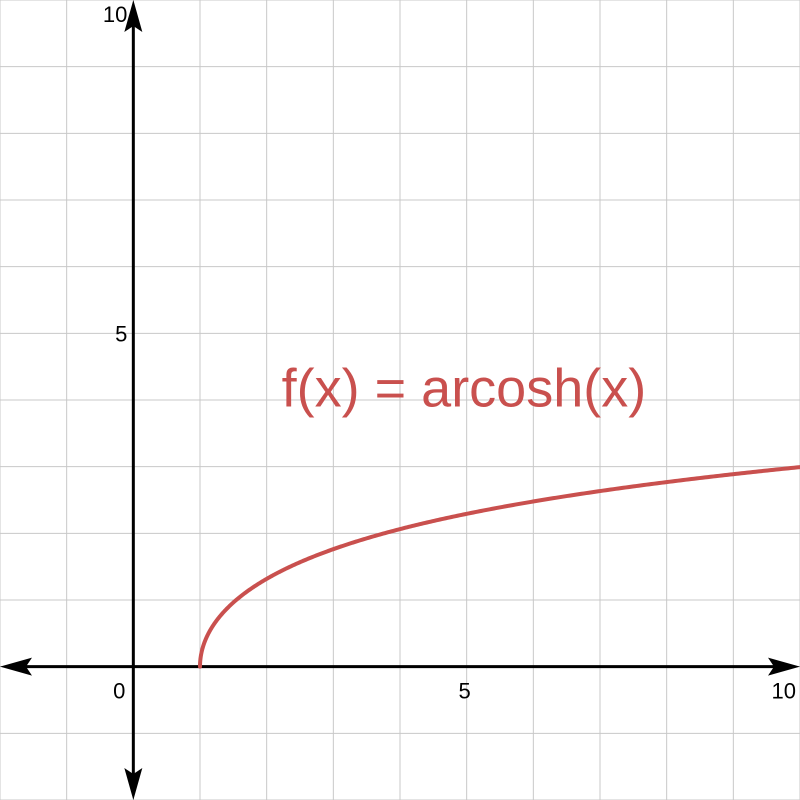  Describe the element at coordinates (784, 666) in the screenshot. I see `x-axis-arrow-right` at that location.